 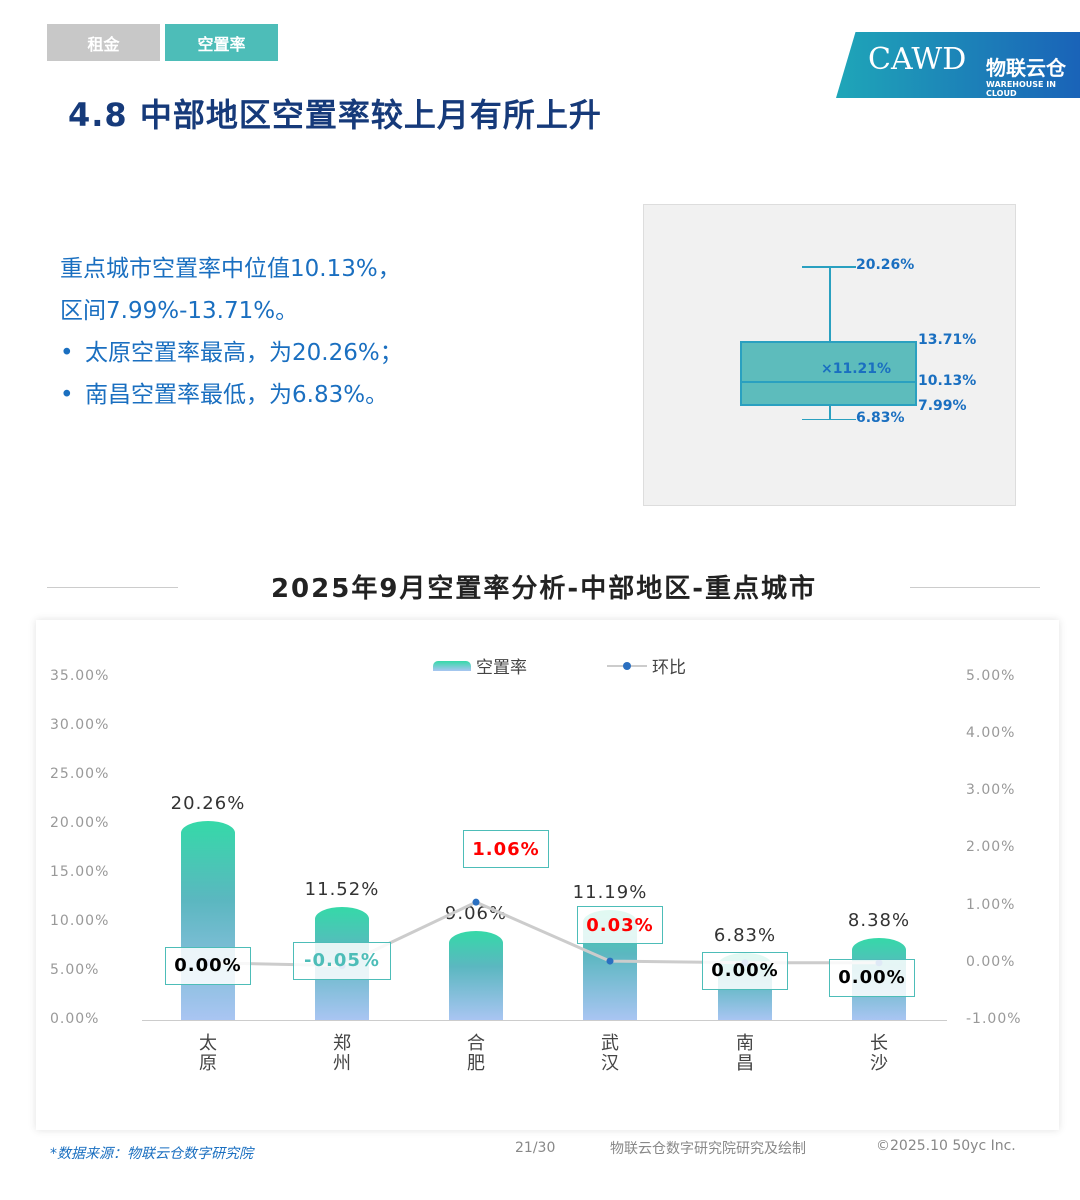 What do you see at coordinates (745, 936) in the screenshot?
I see `bar-value-label: 6.83%` at bounding box center [745, 936].